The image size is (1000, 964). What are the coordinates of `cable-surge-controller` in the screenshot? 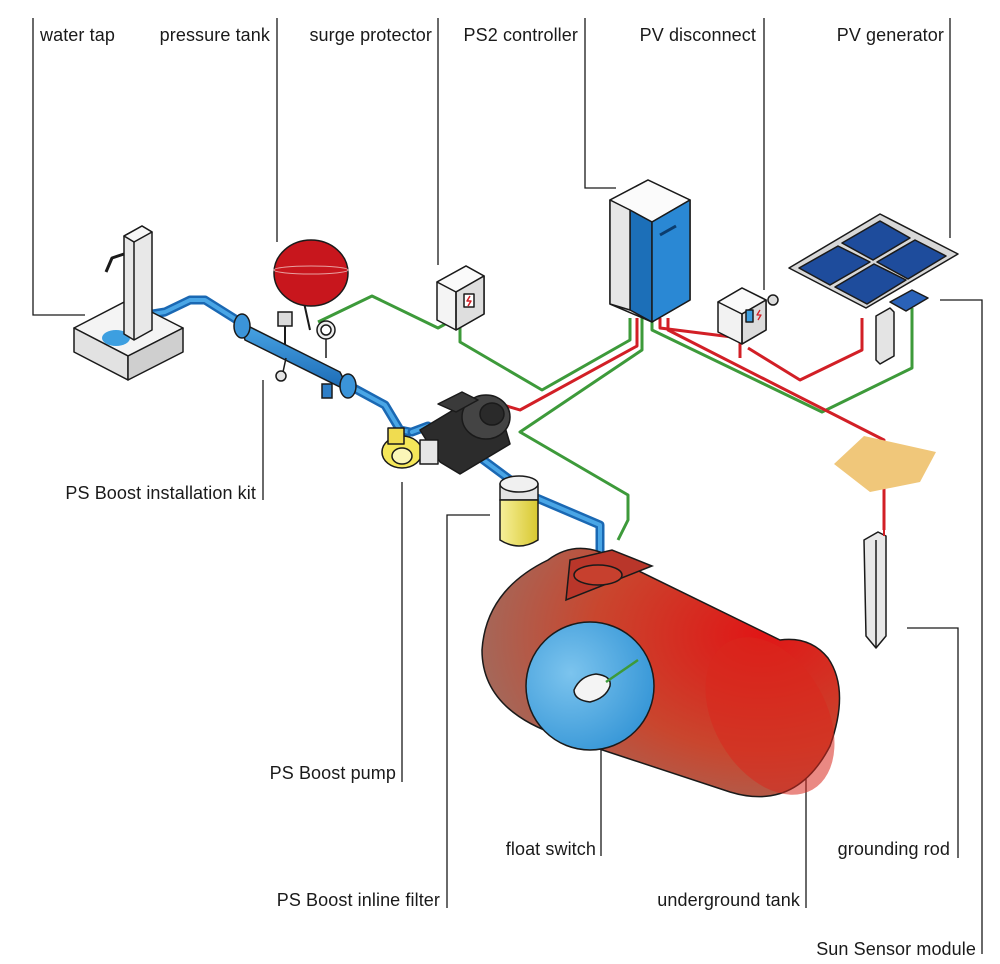 It's located at (545, 355).